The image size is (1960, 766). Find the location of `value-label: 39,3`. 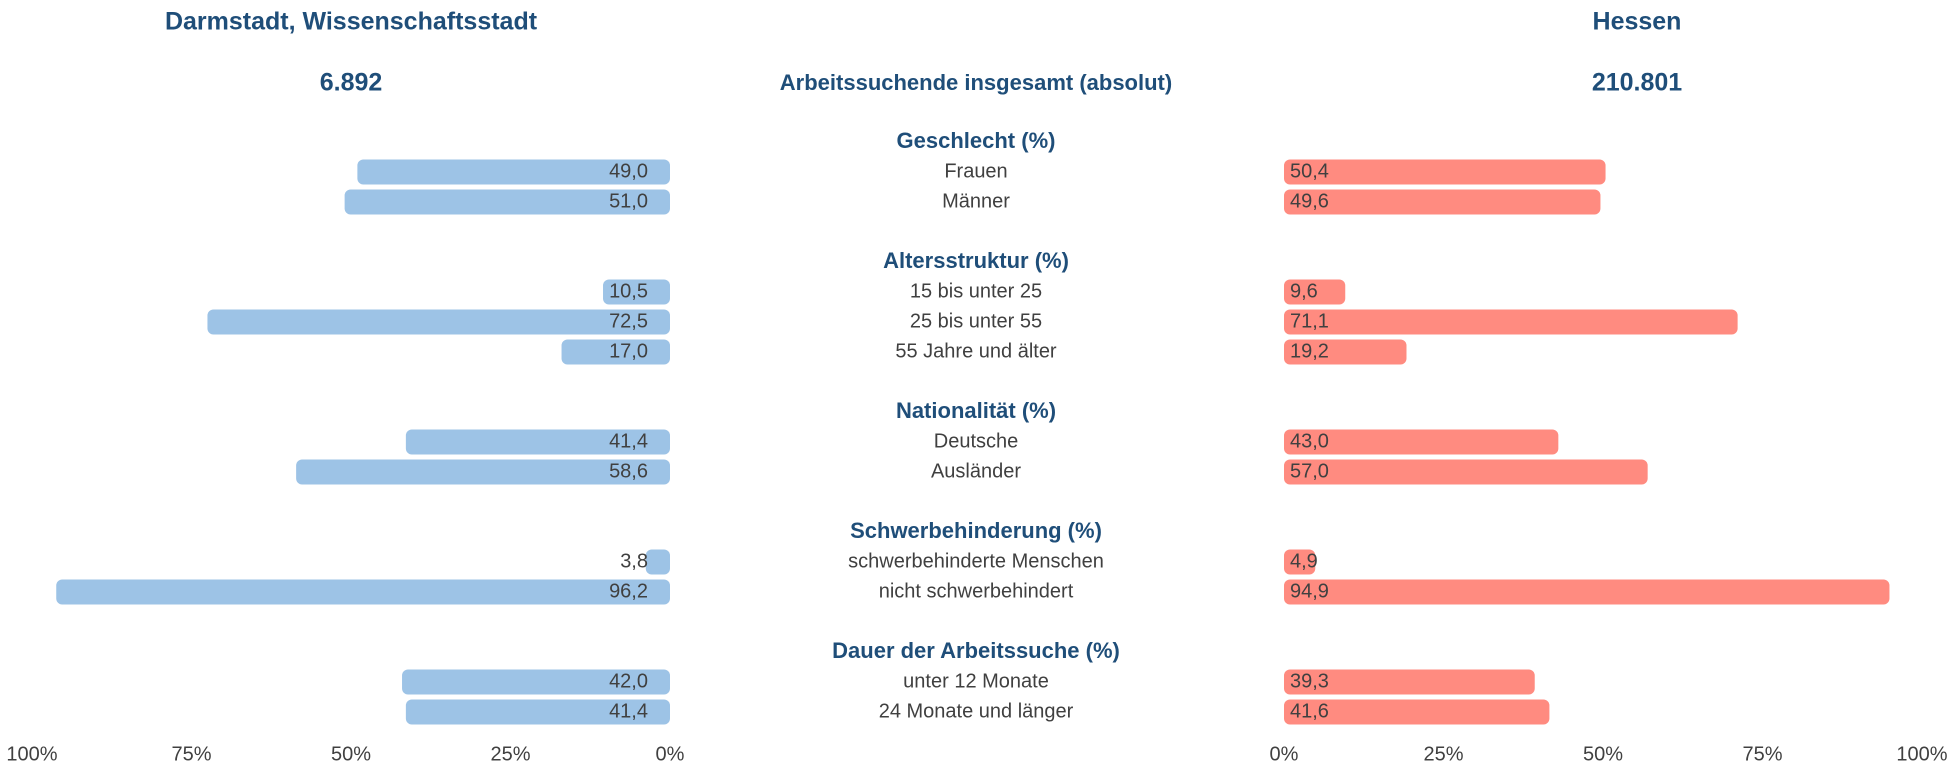

value-label: 39,3 is located at coordinates (1309, 681).